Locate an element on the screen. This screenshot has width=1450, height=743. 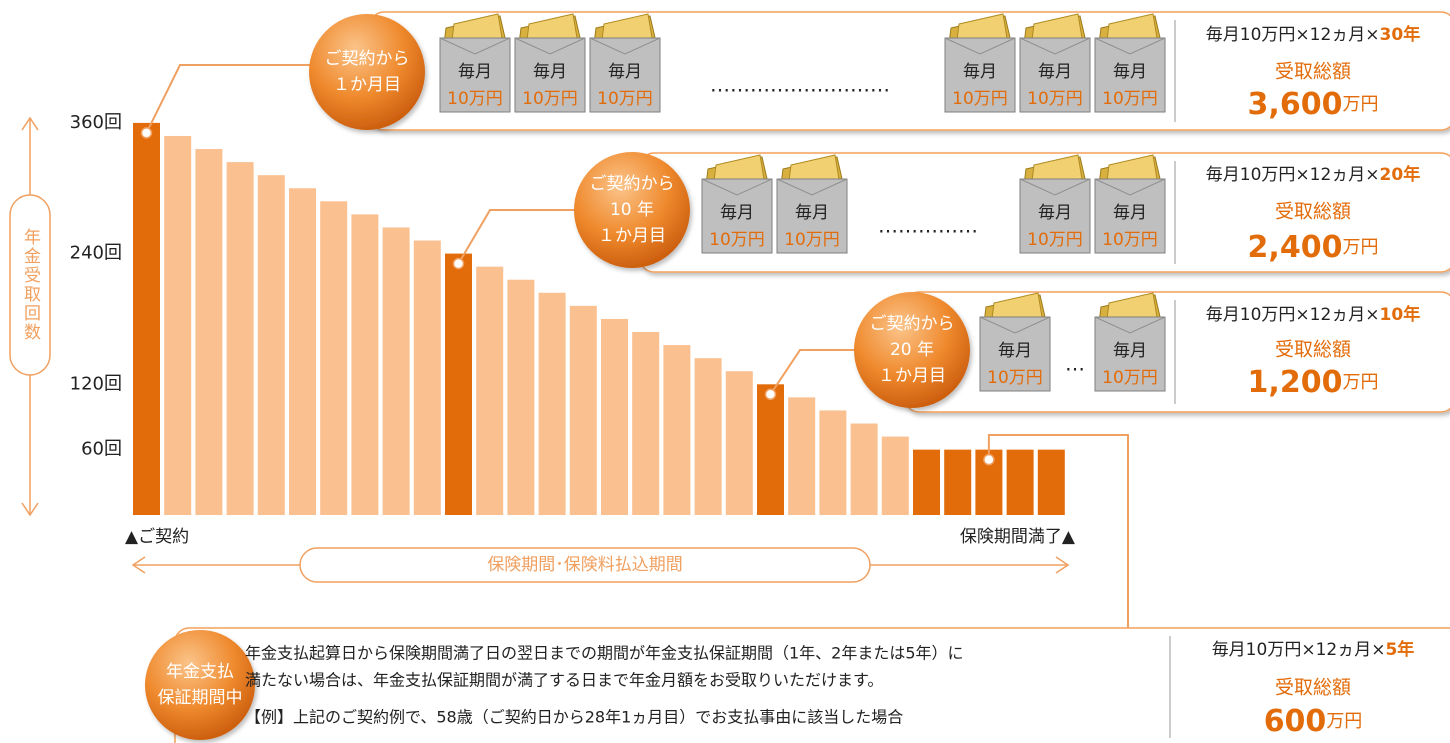
badge-text: 保証期間中 is located at coordinates (200, 698).